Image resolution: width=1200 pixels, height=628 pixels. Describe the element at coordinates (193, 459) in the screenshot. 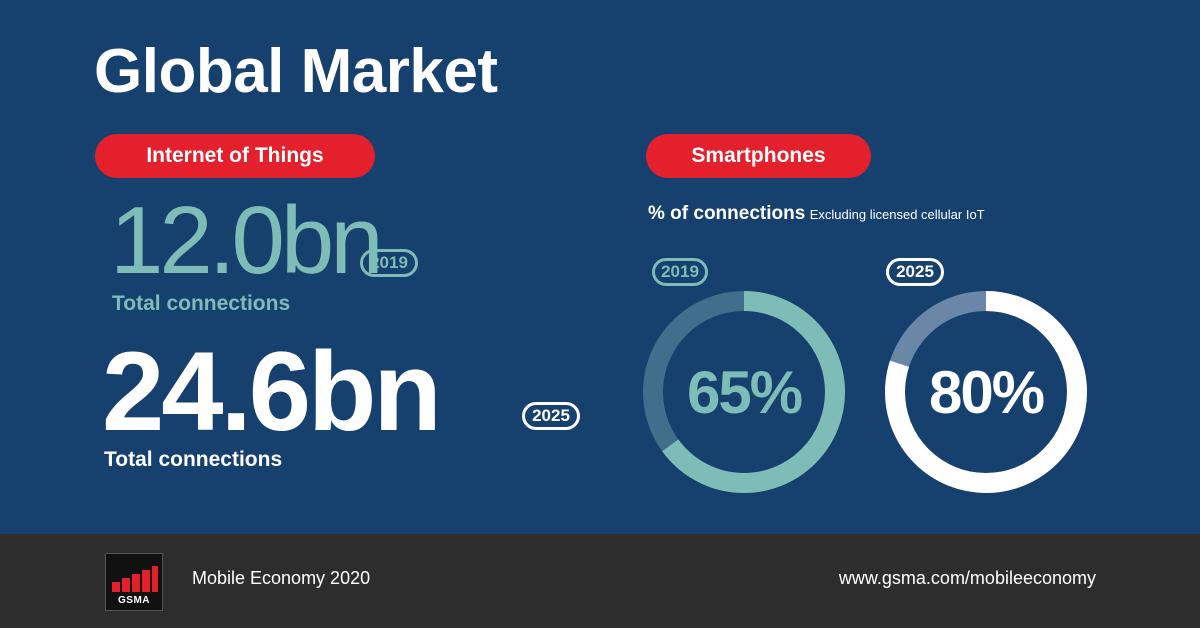

I see `iot-2025-label: Total connections` at that location.